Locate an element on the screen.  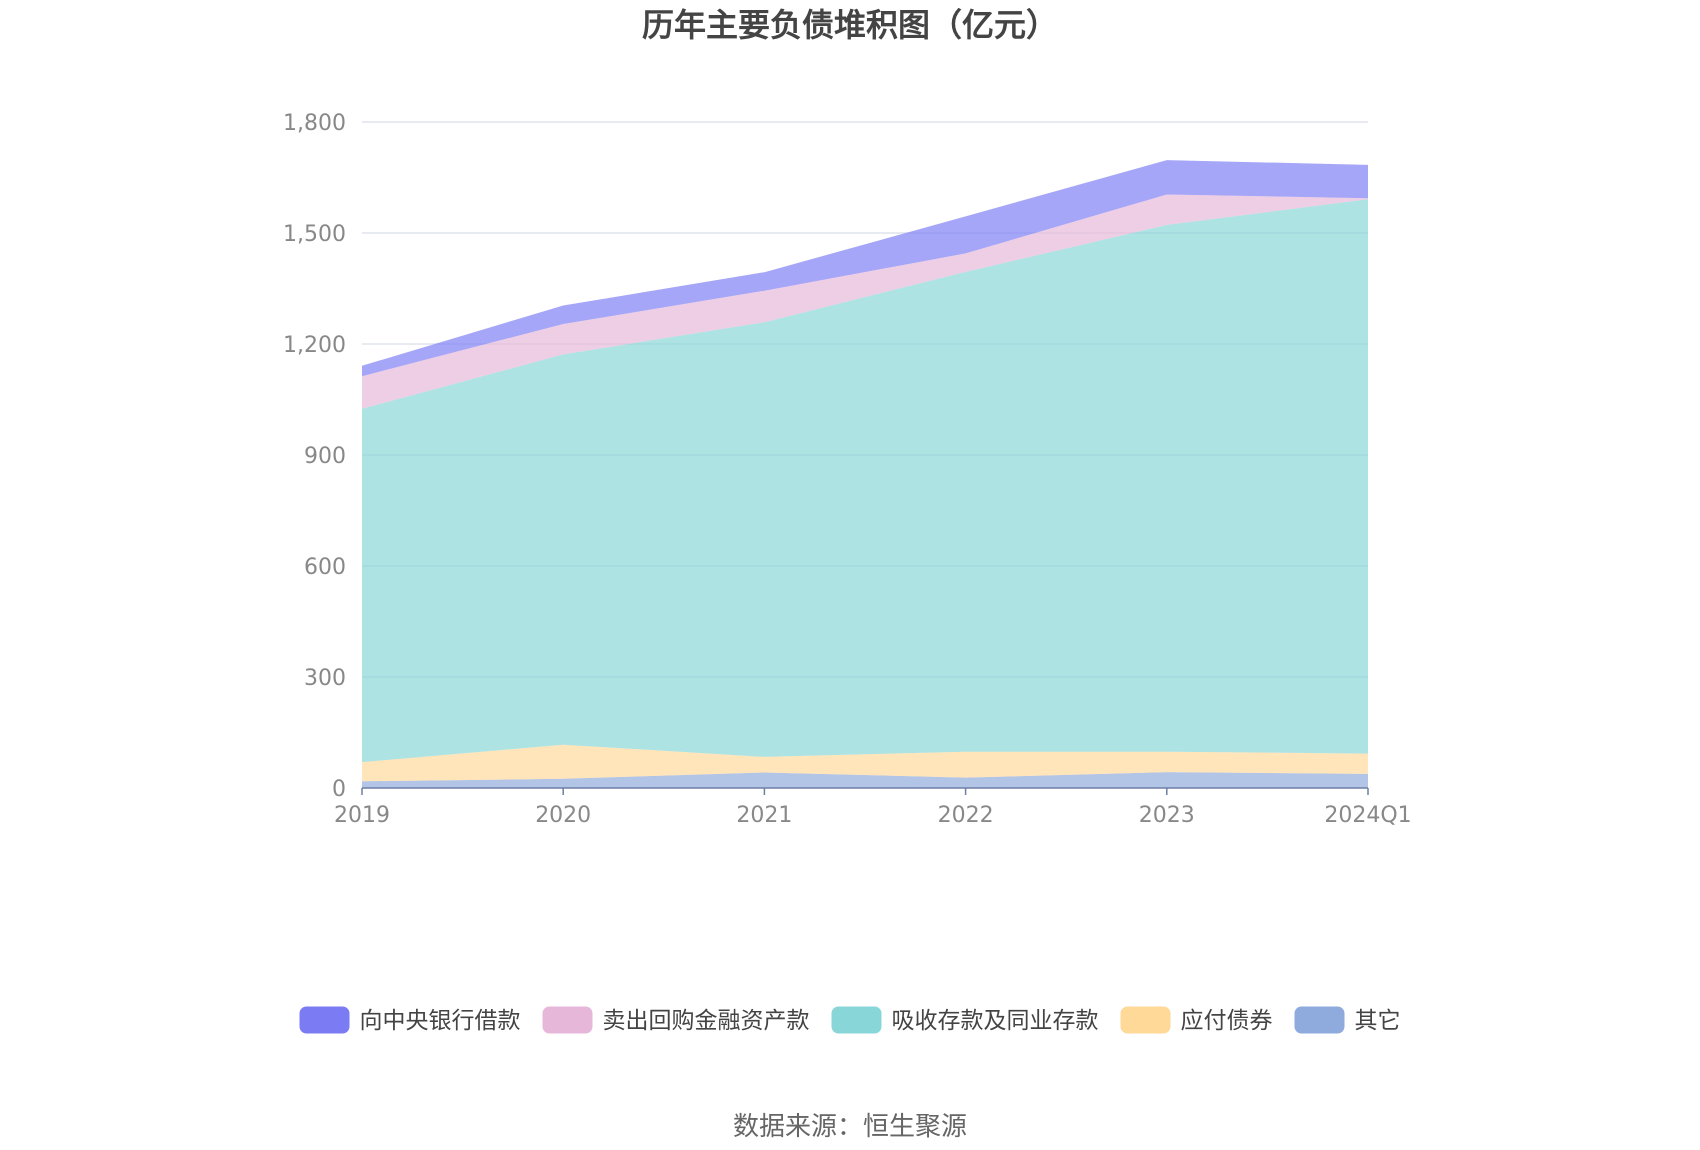
legend-label: 应付债券 is located at coordinates (1227, 1021).